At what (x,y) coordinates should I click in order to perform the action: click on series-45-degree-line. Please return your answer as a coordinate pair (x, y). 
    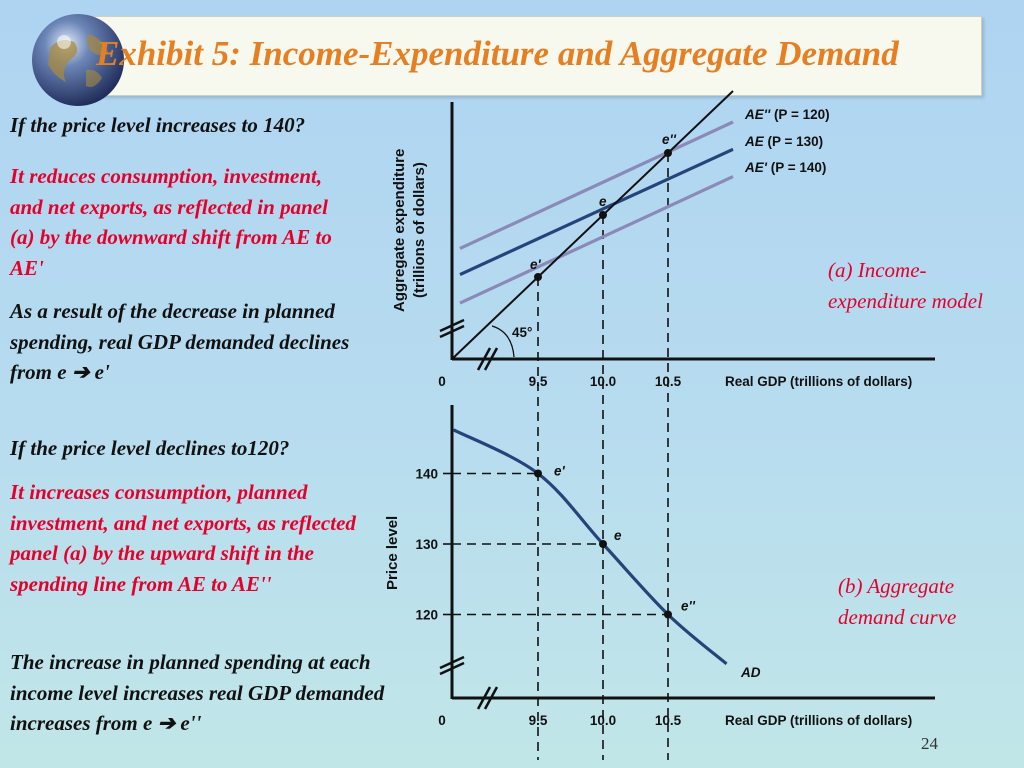
    Looking at the image, I should click on (593, 224).